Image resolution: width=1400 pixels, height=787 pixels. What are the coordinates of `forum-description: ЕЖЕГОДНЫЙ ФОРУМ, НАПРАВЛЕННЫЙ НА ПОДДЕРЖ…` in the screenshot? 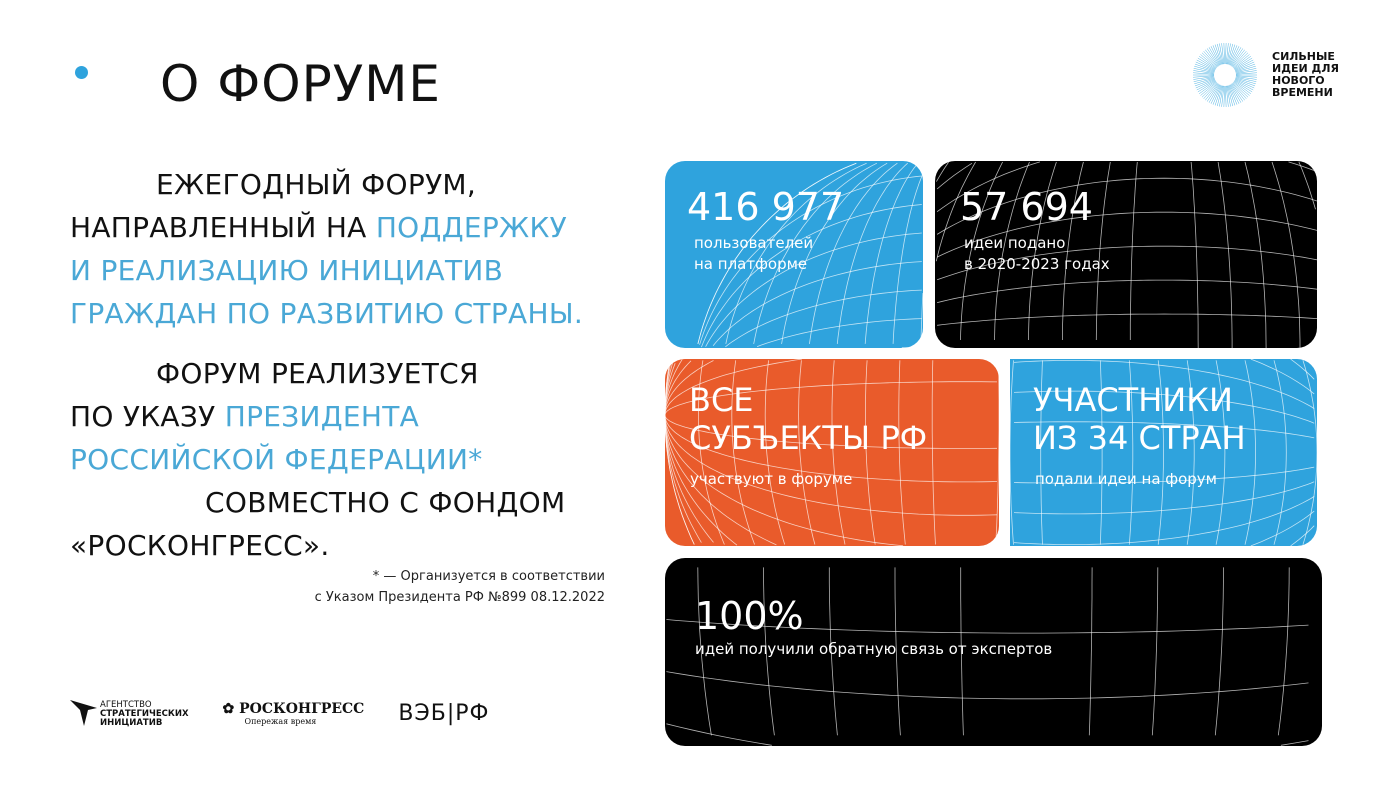 It's located at (326, 249).